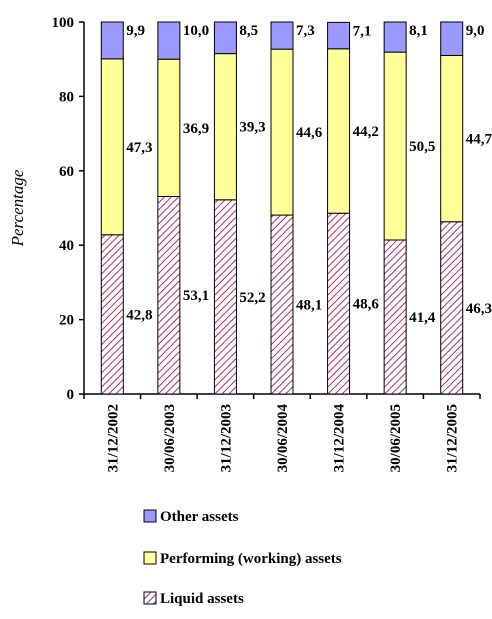 This screenshot has width=492, height=619. Describe the element at coordinates (422, 318) in the screenshot. I see `data-label: 41,4` at that location.